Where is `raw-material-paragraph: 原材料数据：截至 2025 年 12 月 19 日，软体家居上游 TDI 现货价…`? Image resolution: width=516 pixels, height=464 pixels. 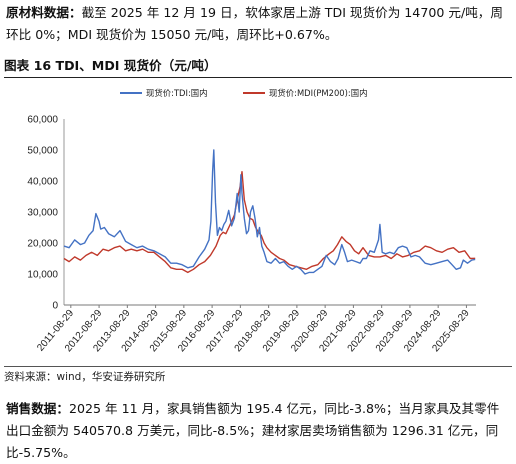
raw-material-paragraph: 原材料数据：截至 2025 年 12 月 19 日，软体家居上游 TDI 现货价… is located at coordinates (258, 24).